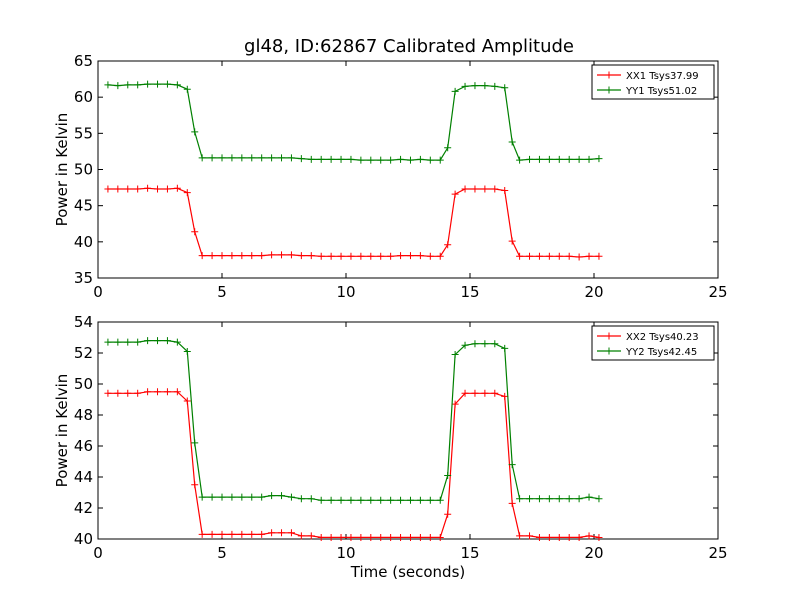  What do you see at coordinates (593, 553) in the screenshot?
I see `x-tick-label: 20` at bounding box center [593, 553].